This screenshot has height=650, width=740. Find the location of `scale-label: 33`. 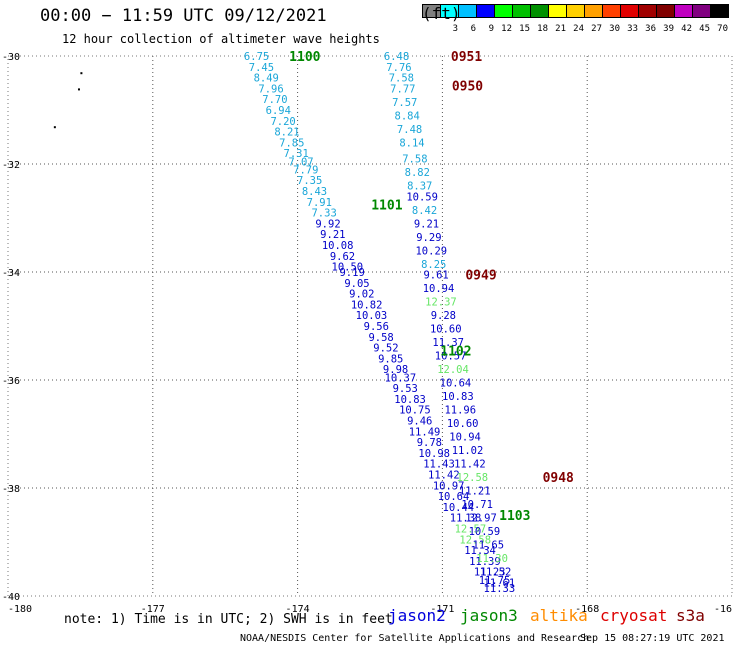

scale-label: 33 is located at coordinates (632, 29).